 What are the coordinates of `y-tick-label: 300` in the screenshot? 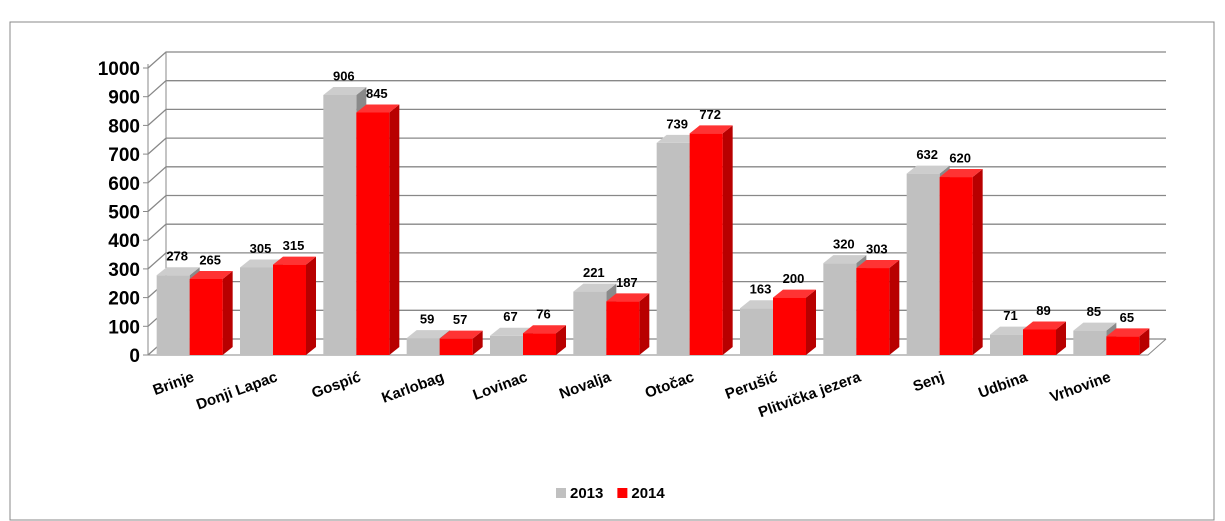 It's located at (124, 270).